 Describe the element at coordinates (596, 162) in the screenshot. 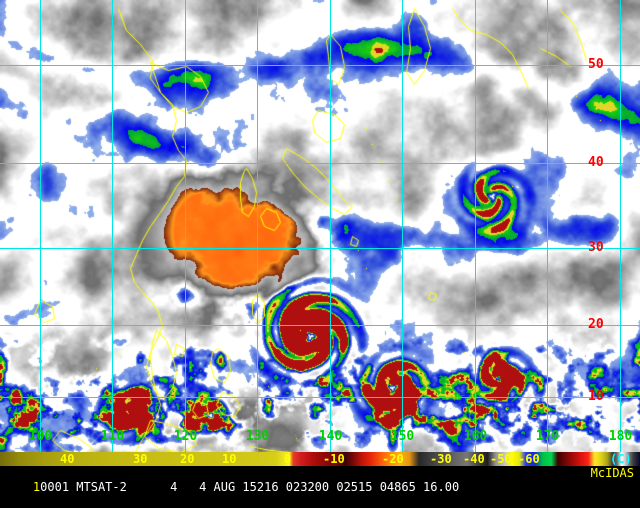

I see `latitude-label-40: 40` at that location.